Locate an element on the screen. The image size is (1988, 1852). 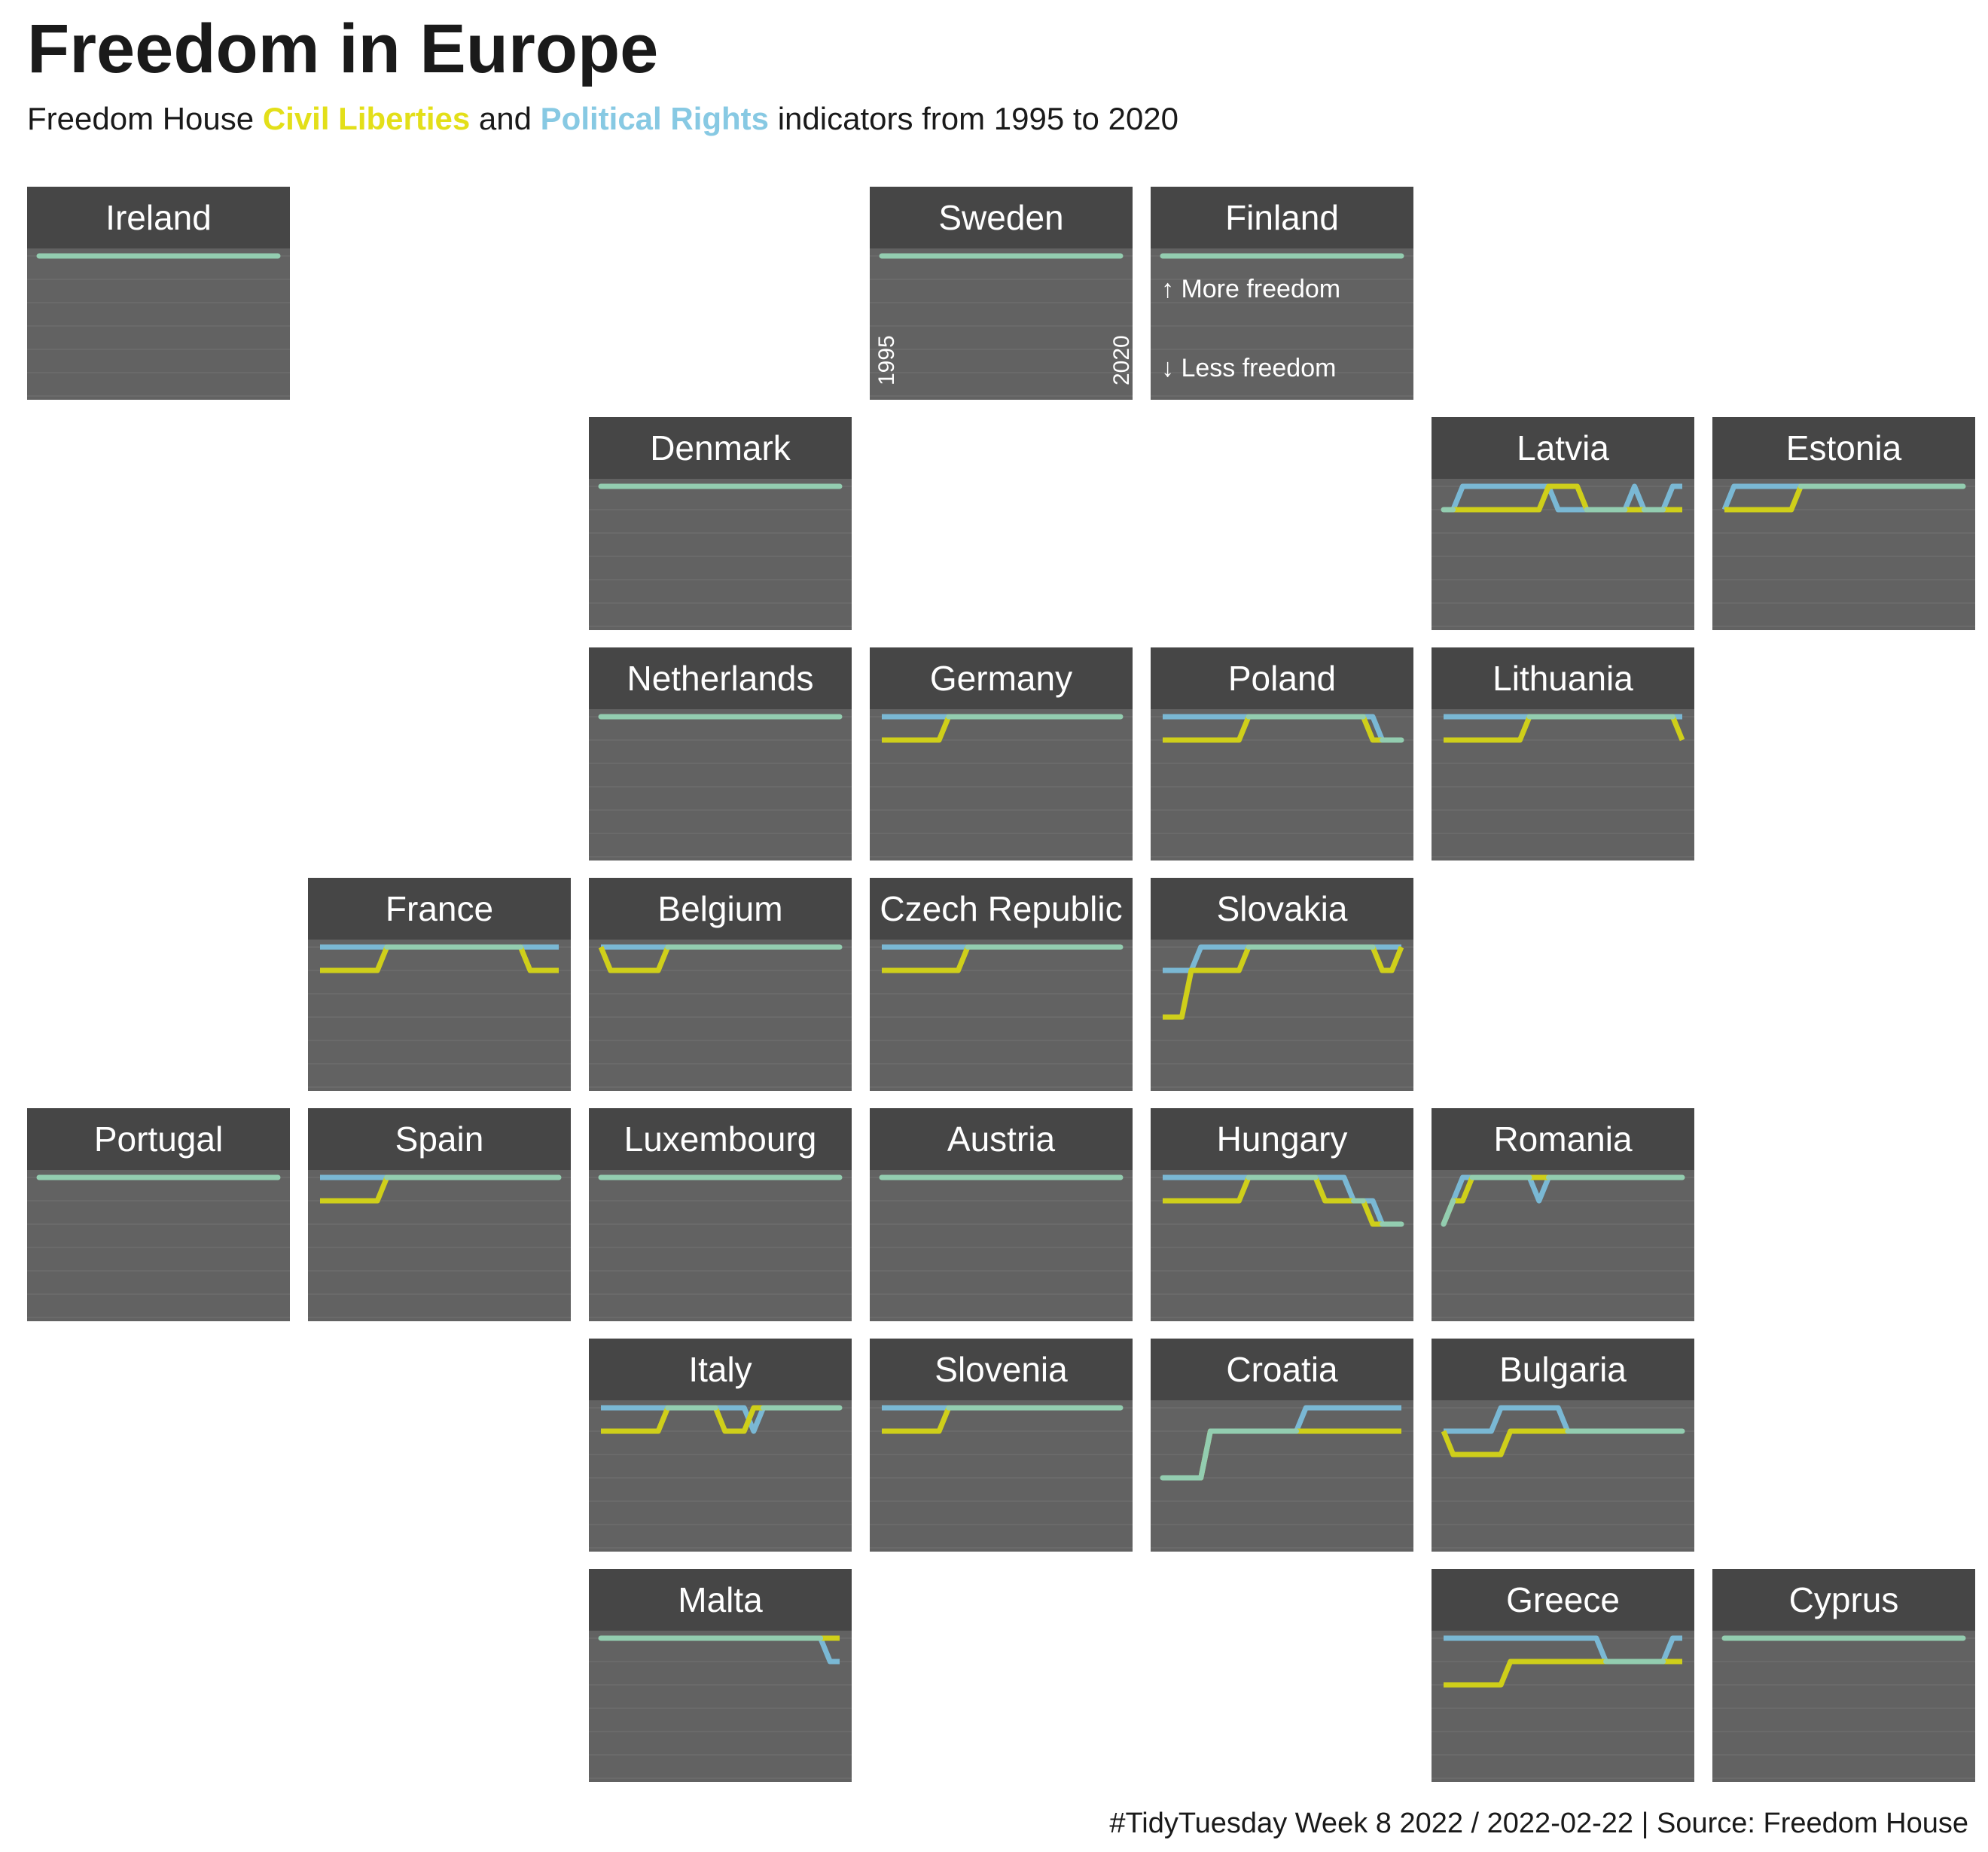
panel-cyprus: Cyprus is located at coordinates (1843, 1675).